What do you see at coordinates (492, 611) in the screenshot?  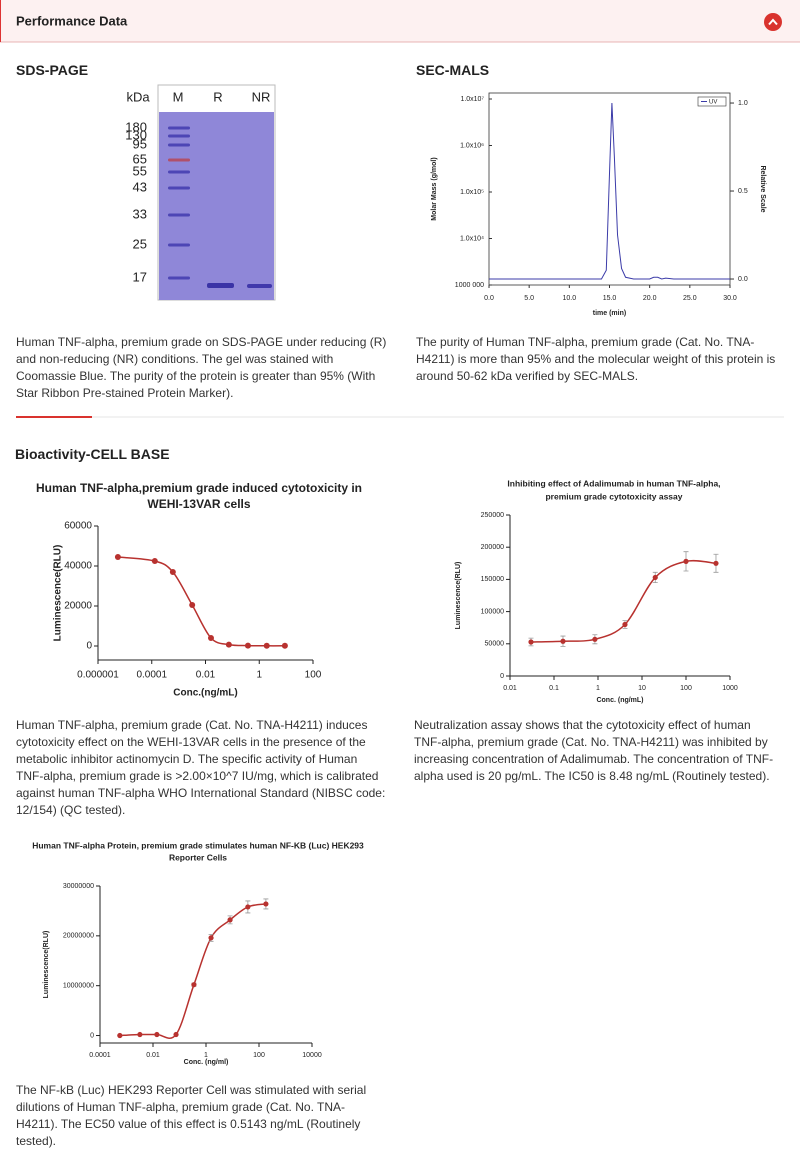 I see `y-tick-label: 100000` at bounding box center [492, 611].